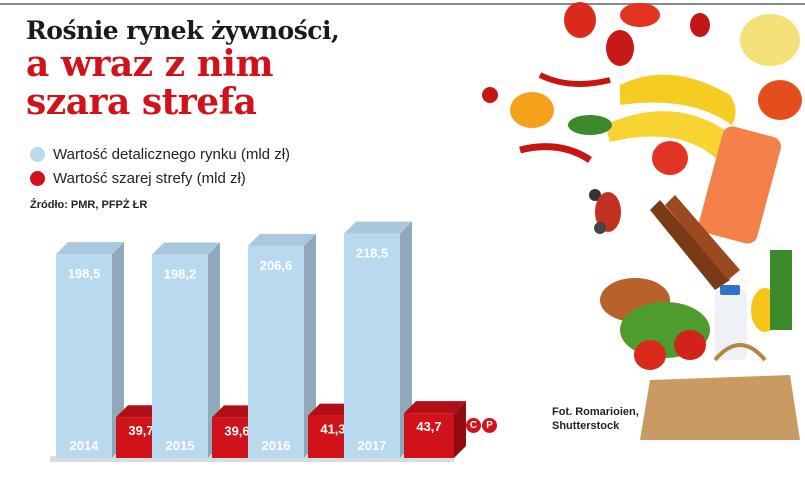 Image resolution: width=805 pixels, height=481 pixels. Describe the element at coordinates (372, 253) in the screenshot. I see `bar-retail-value-label: 218,5` at that location.